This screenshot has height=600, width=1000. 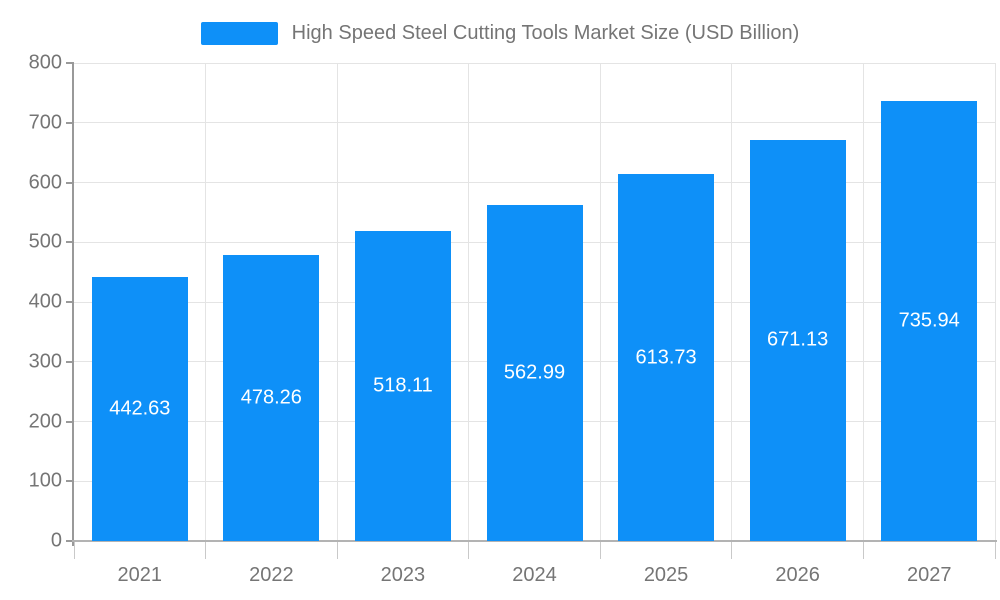 What do you see at coordinates (534, 575) in the screenshot?
I see `x-axis-tick-label: 2024` at bounding box center [534, 575].